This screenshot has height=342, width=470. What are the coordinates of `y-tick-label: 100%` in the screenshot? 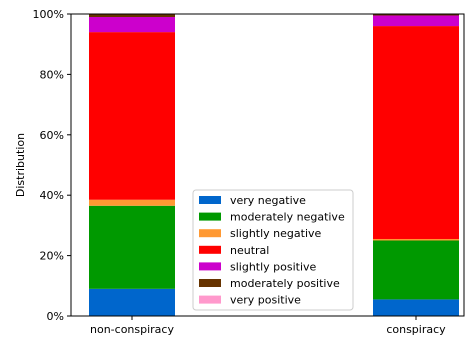 It's located at (48, 14).